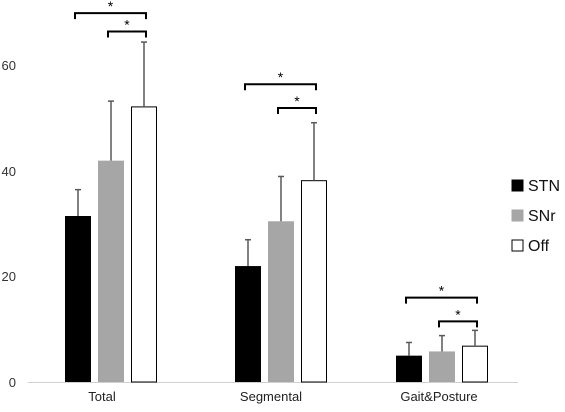  Describe the element at coordinates (12, 382) in the screenshot. I see `y-tick-label: 0` at that location.